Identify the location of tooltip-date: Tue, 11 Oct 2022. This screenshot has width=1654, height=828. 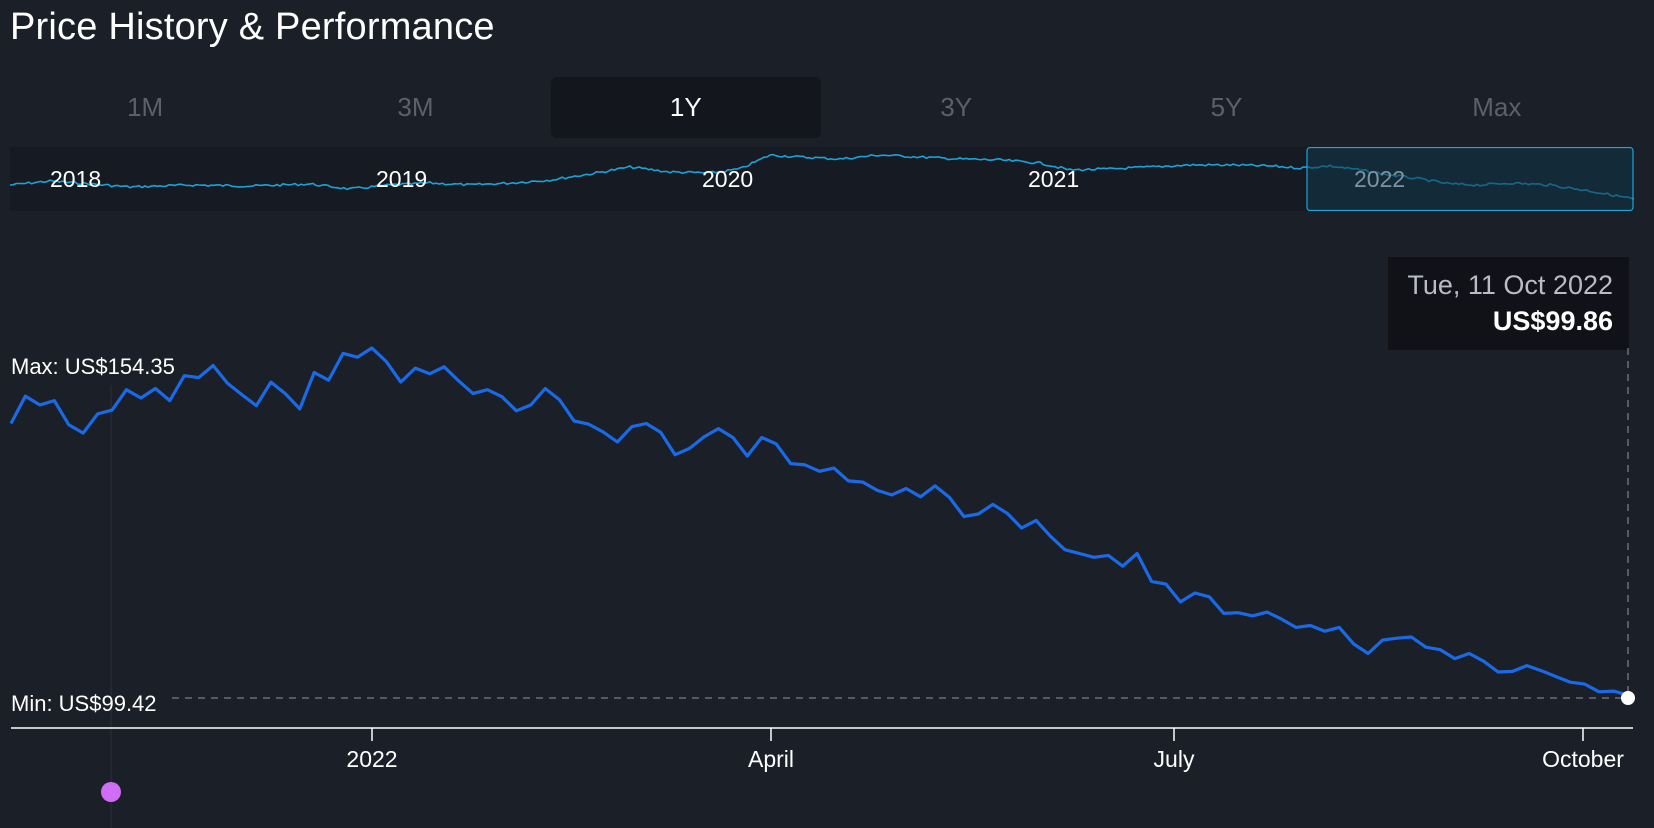
(1510, 285).